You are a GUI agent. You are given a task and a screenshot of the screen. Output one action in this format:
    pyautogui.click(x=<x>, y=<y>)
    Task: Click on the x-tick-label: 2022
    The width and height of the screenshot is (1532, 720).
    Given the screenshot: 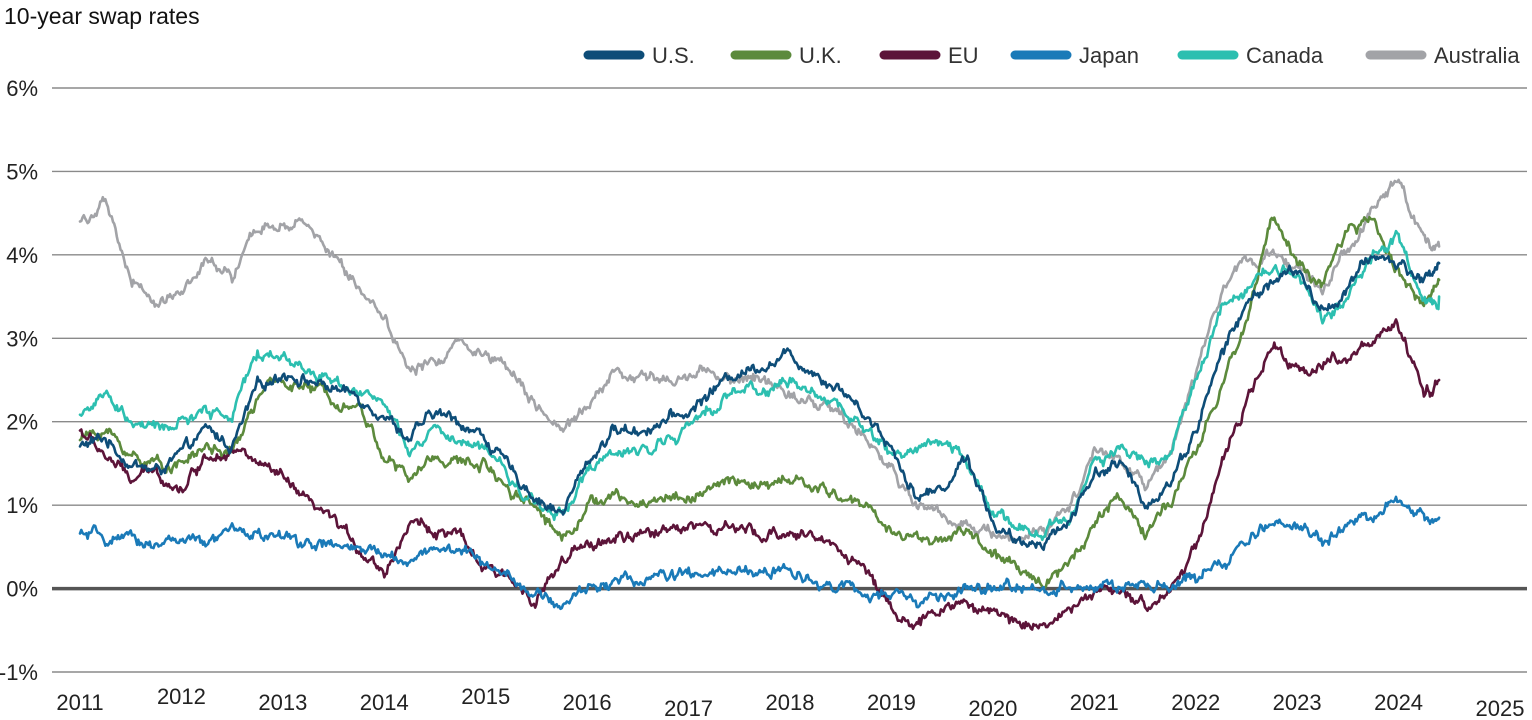 What is the action you would take?
    pyautogui.click(x=1195, y=702)
    